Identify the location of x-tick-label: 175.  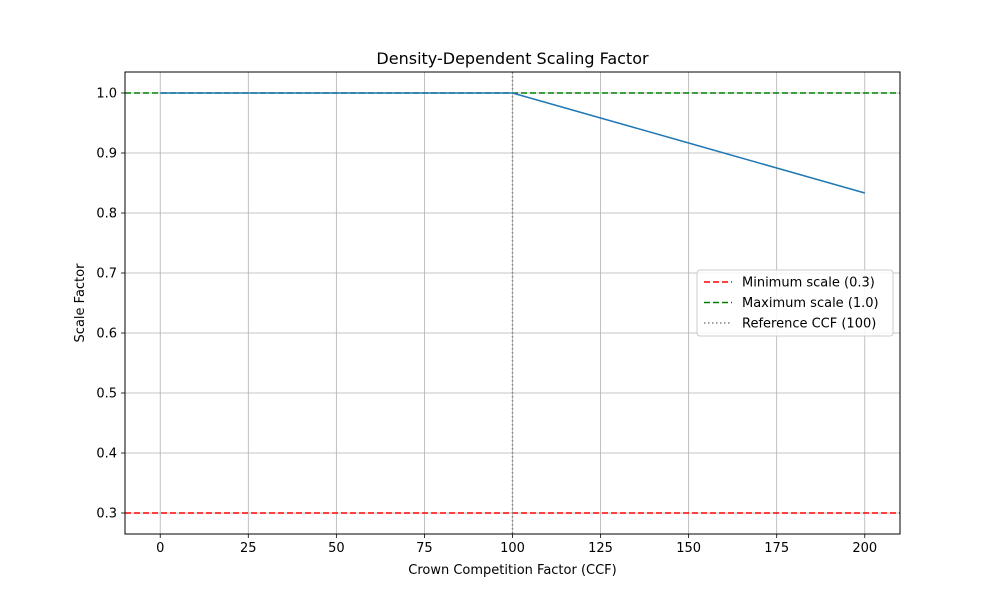
(776, 548).